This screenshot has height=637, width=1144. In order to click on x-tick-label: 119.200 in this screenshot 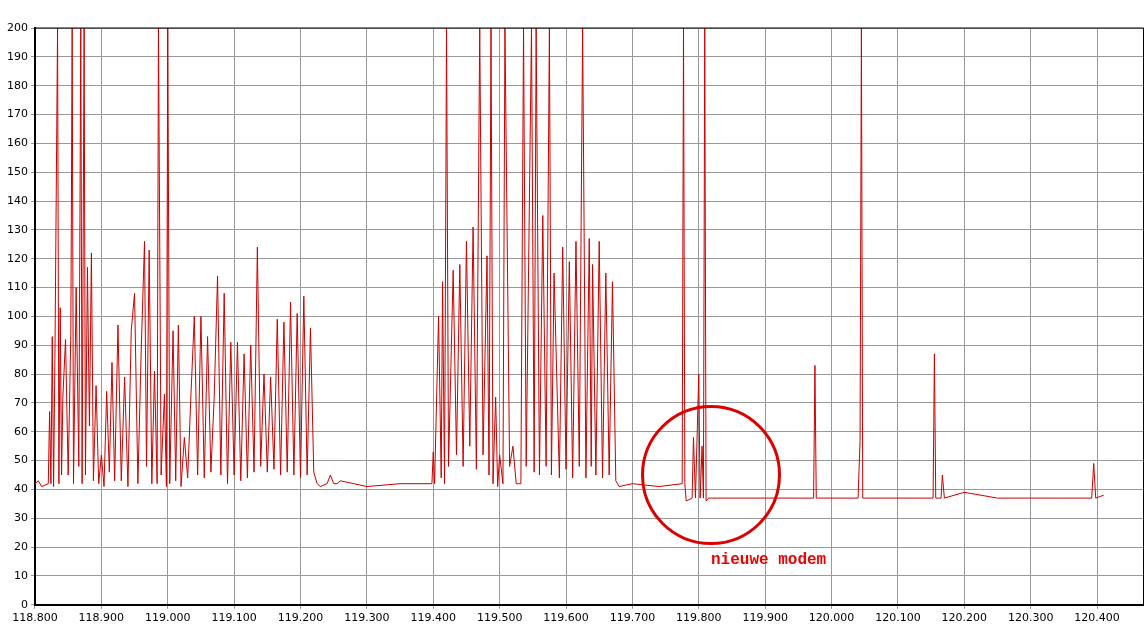, I will do `click(300, 618)`.